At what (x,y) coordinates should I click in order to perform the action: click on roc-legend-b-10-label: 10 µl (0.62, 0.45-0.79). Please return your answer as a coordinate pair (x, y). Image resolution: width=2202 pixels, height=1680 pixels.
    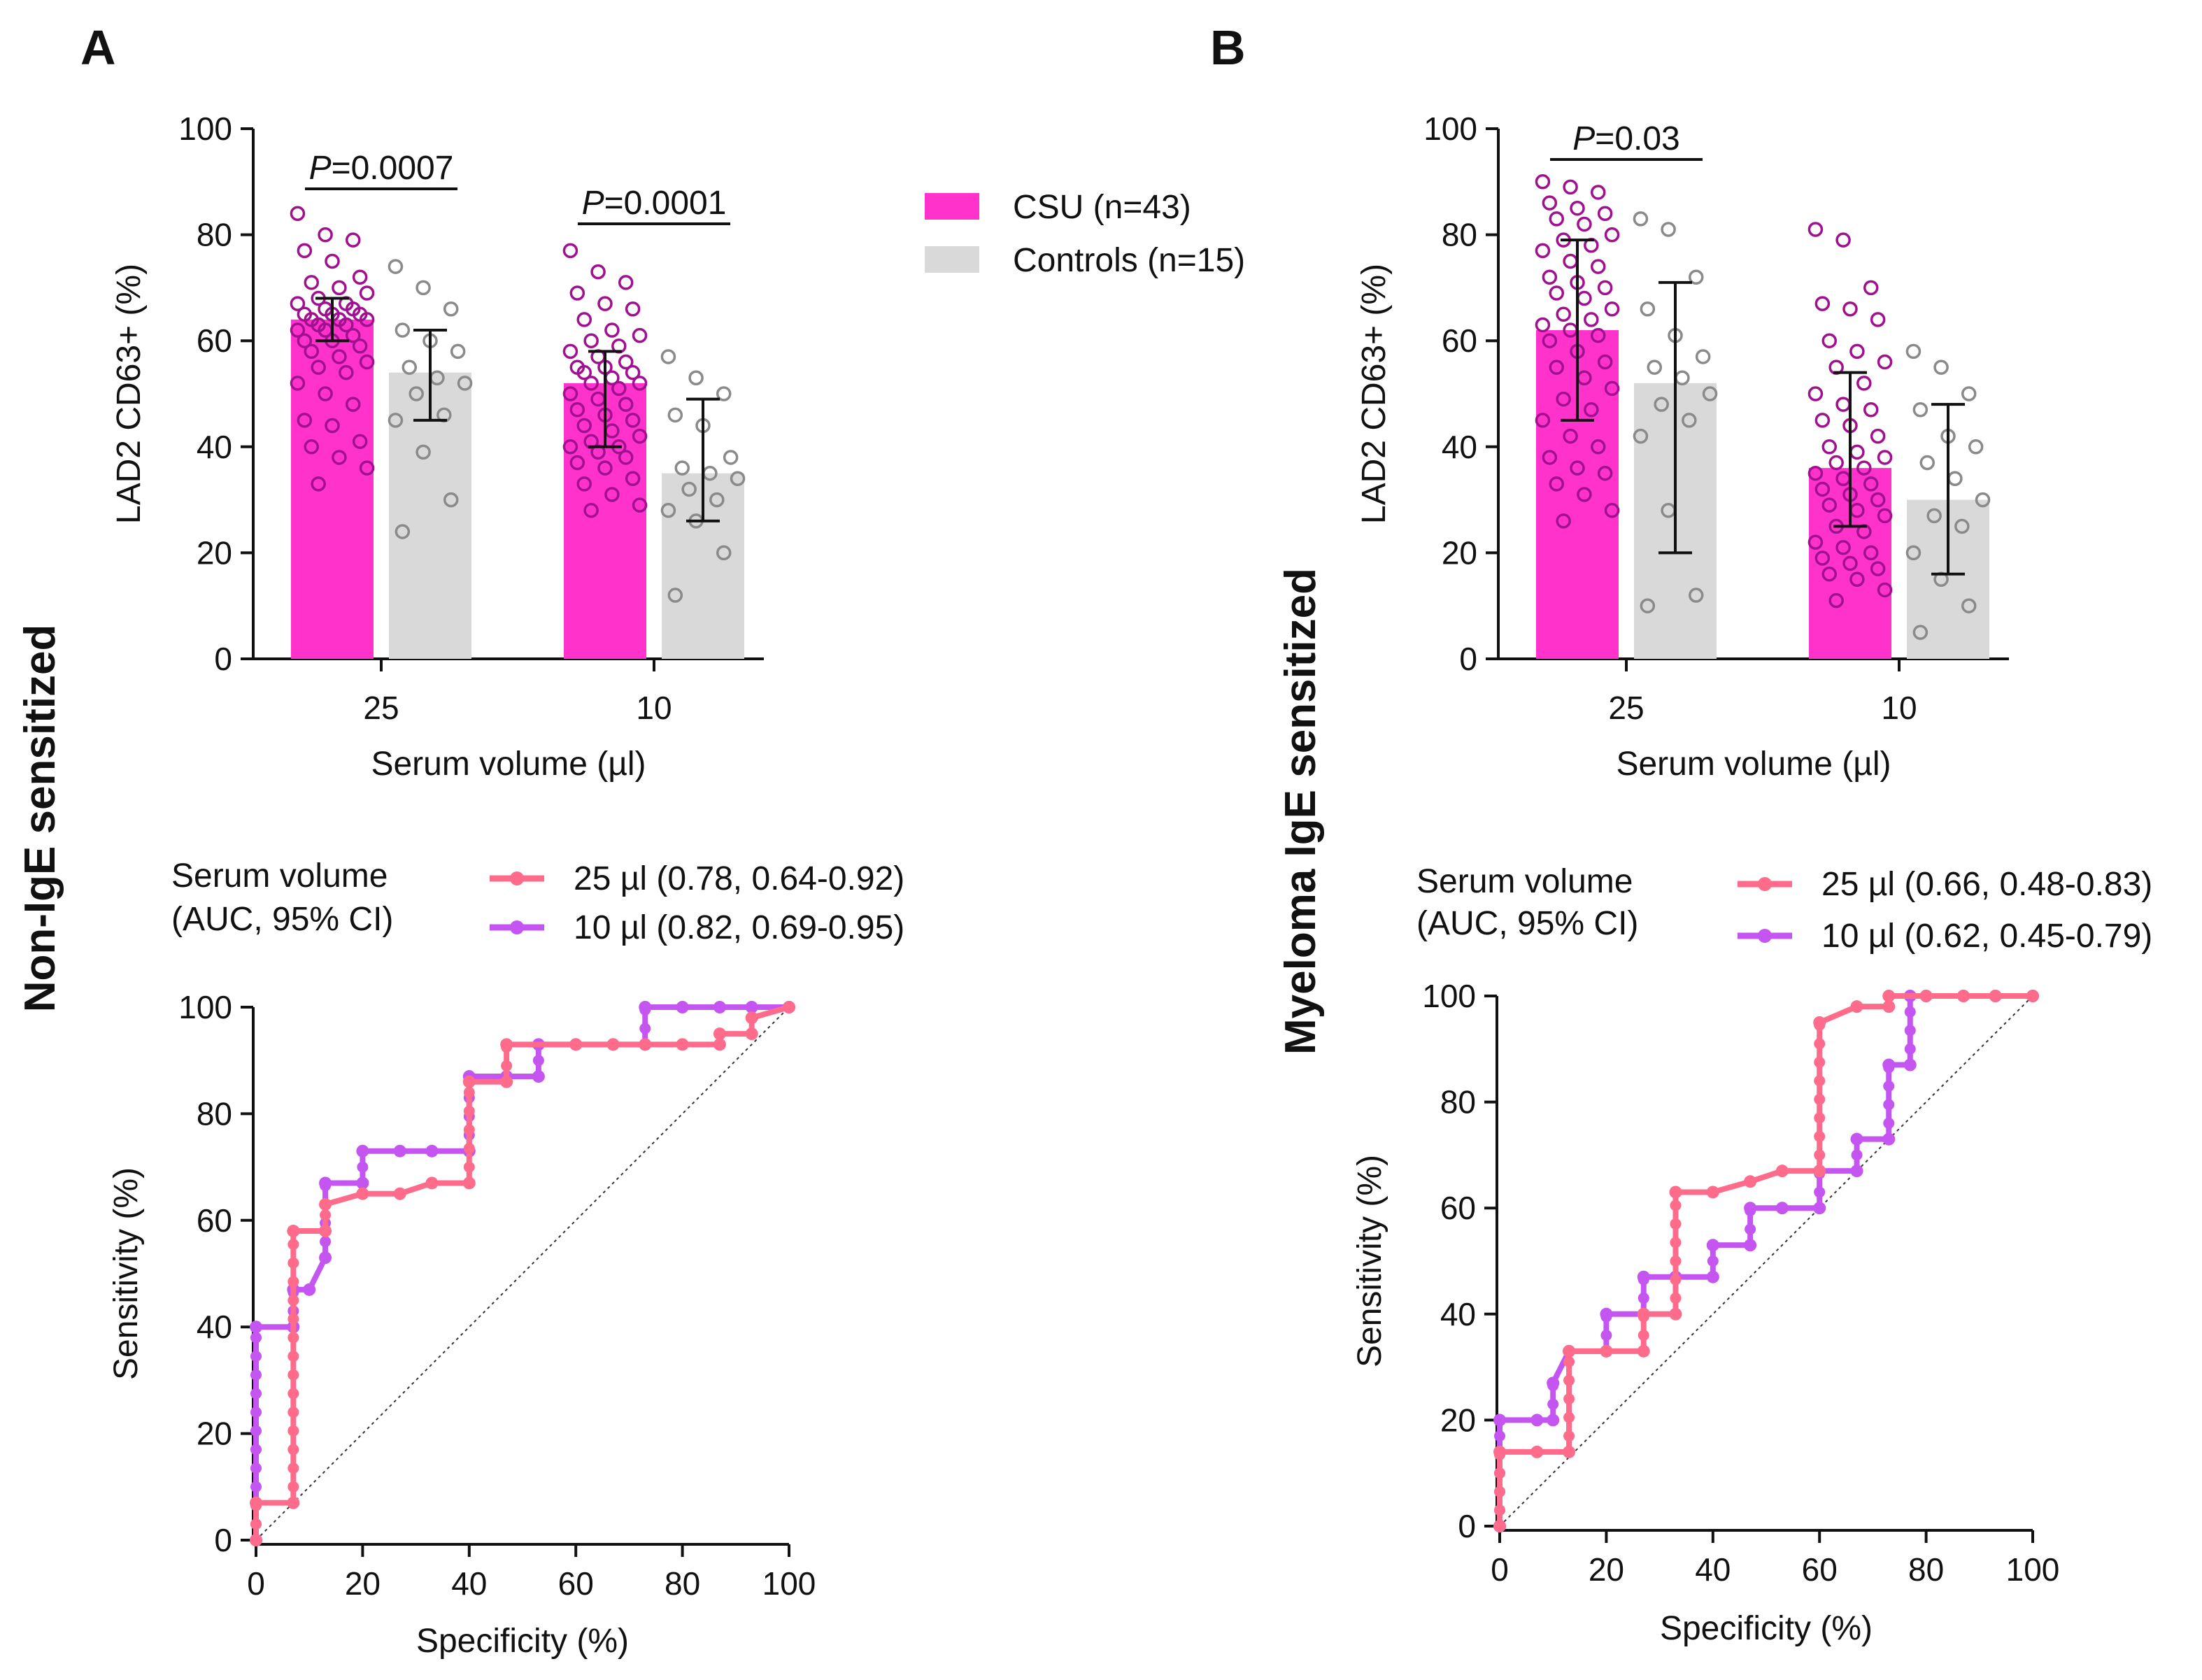
    Looking at the image, I should click on (1986, 936).